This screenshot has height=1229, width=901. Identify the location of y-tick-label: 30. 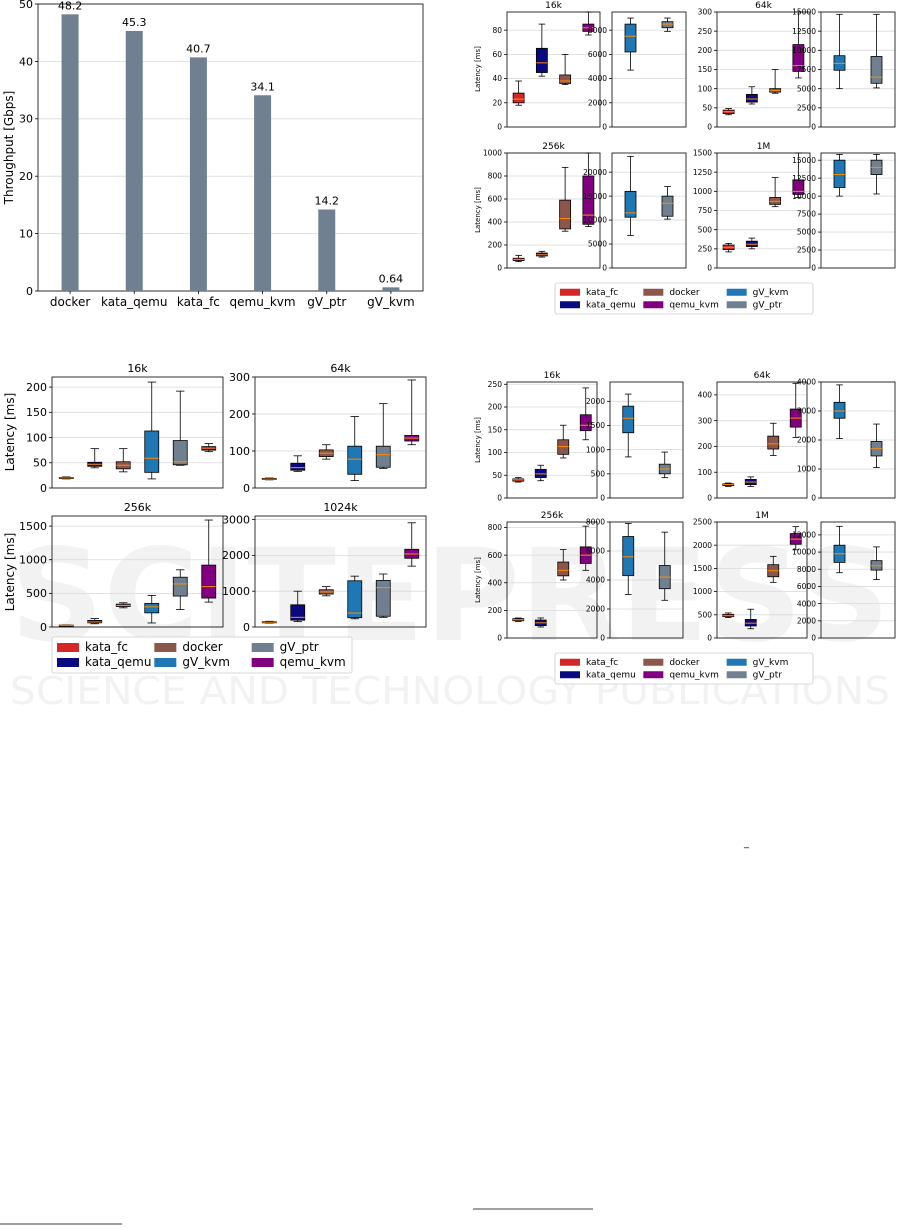
(26, 119).